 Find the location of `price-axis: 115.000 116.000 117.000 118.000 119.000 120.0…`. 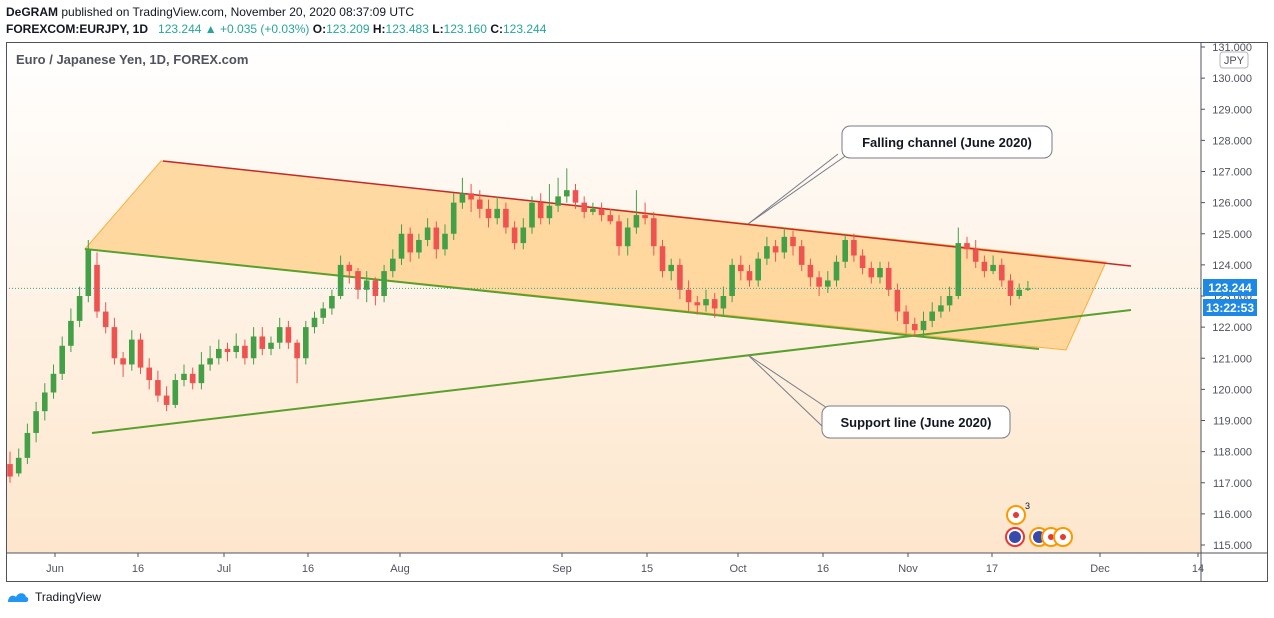

price-axis: 115.000 116.000 117.000 118.000 119.000 120.0… is located at coordinates (1226, 297).